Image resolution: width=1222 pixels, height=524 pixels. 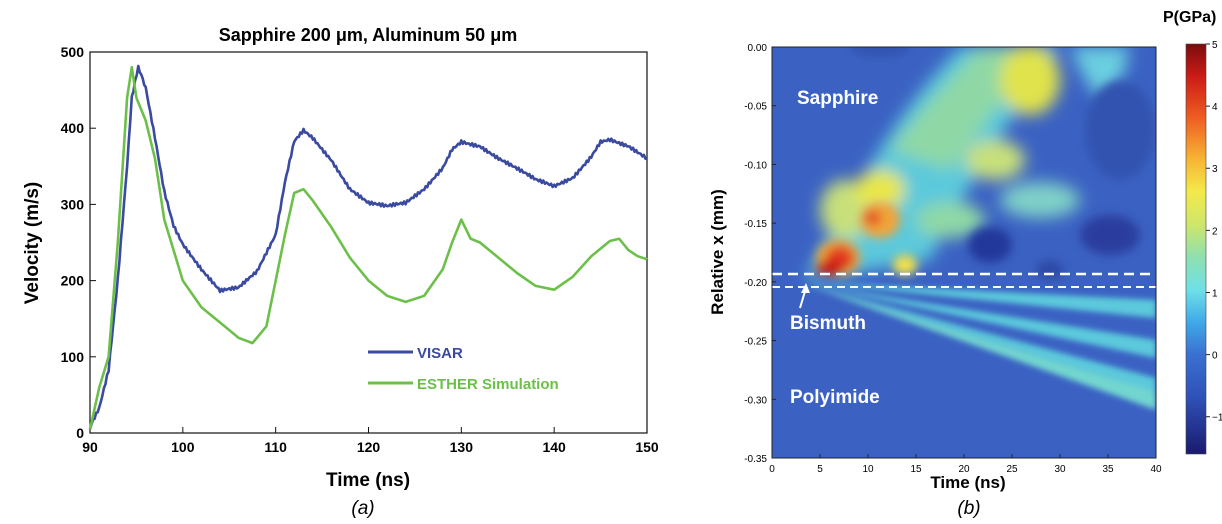 I want to click on chart-b-x-tick-label: 15, so click(x=916, y=469).